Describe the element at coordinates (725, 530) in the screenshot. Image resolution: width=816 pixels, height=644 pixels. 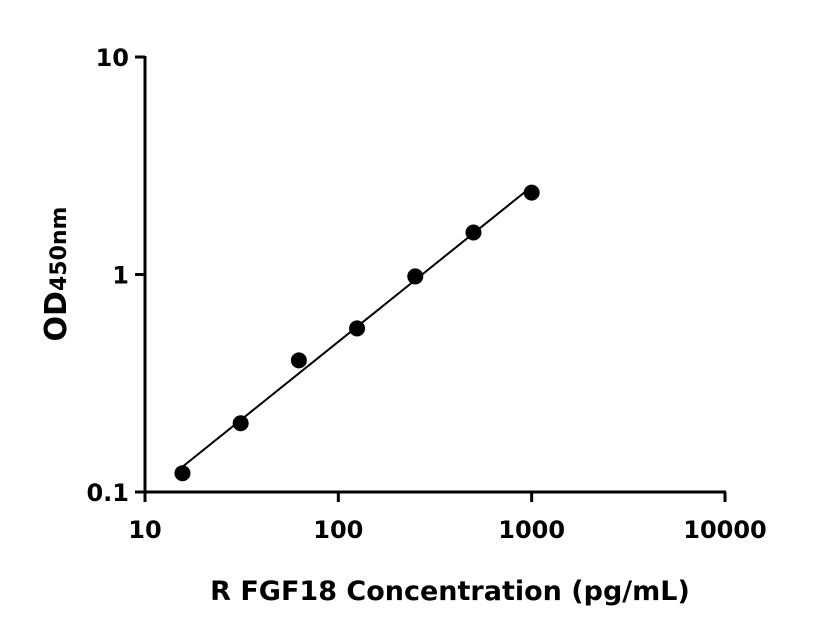
I see `x-tick-label: 10000` at that location.